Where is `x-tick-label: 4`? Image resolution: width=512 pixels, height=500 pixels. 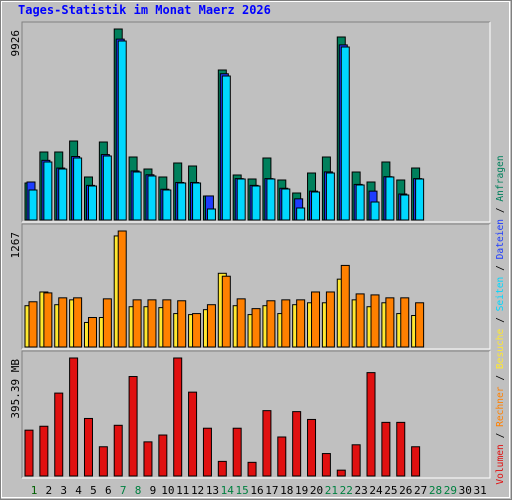 x-tick-label: 4 is located at coordinates (78, 490).